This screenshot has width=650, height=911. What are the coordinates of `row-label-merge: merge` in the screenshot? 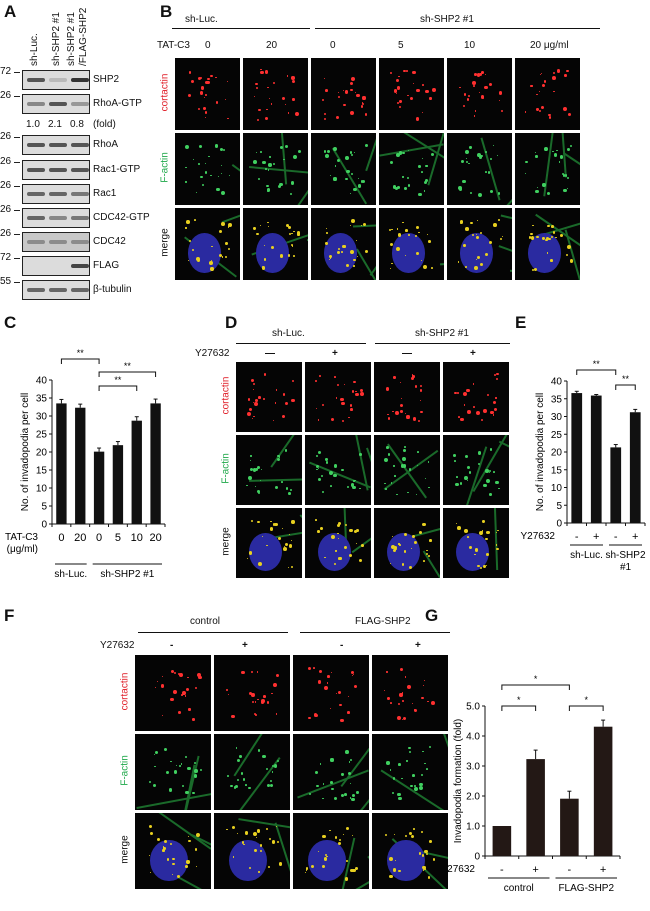 It's located at (165, 242).